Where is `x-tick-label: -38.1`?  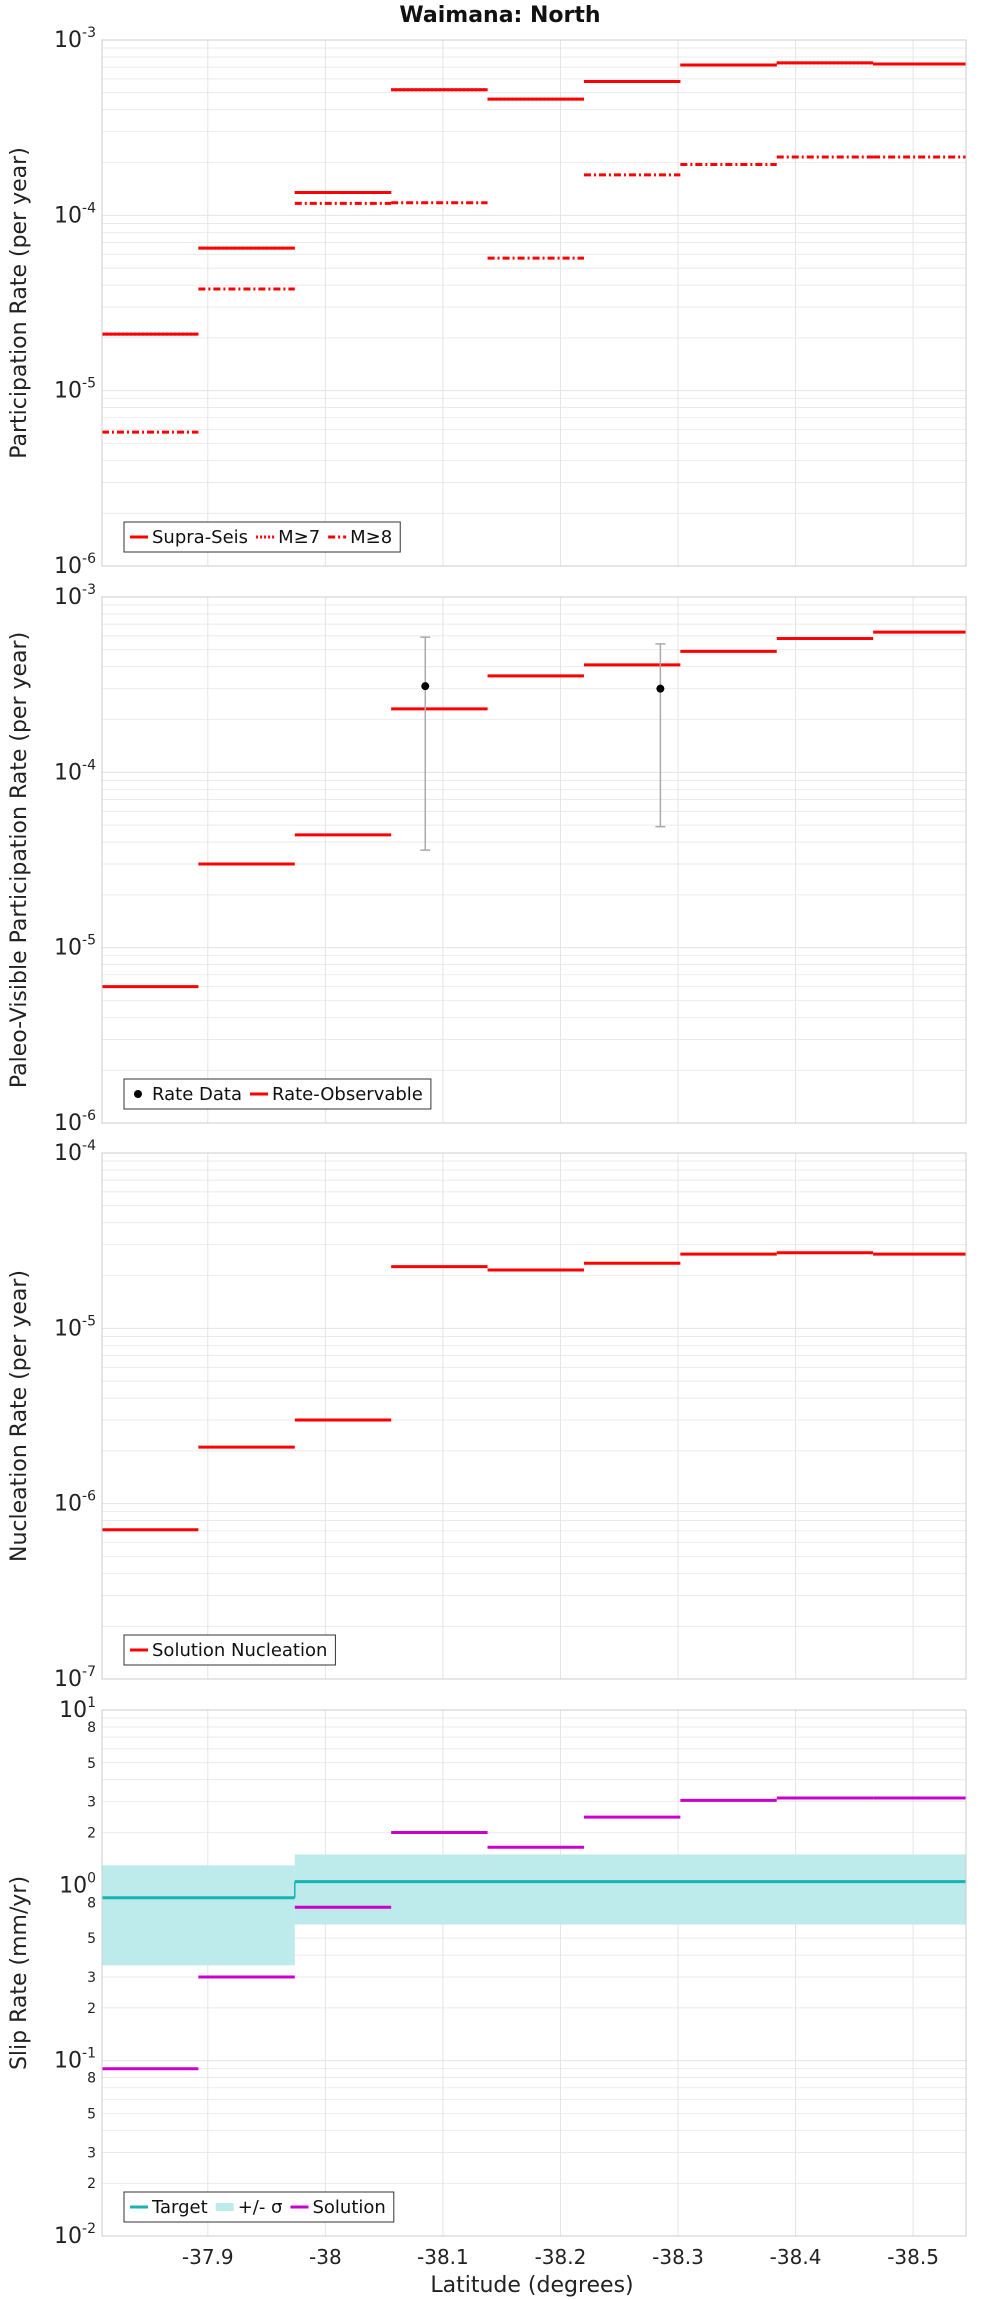 x-tick-label: -38.1 is located at coordinates (443, 2257).